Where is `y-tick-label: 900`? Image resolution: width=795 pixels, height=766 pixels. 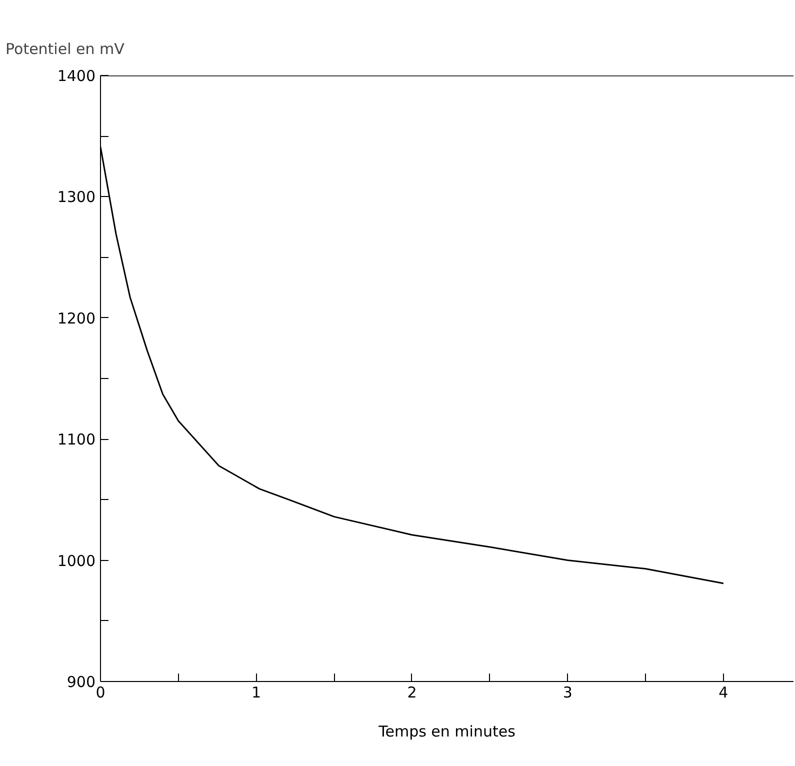 y-tick-label: 900 is located at coordinates (81, 682).